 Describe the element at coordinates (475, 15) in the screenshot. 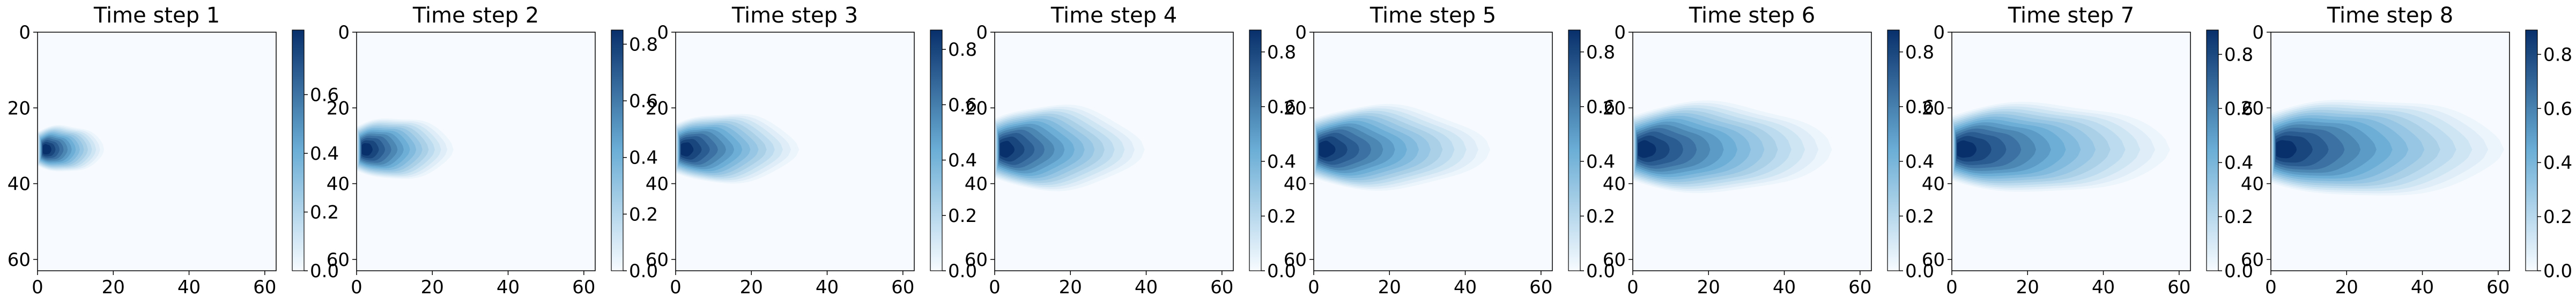

I see `panel-title: Time step 2` at that location.